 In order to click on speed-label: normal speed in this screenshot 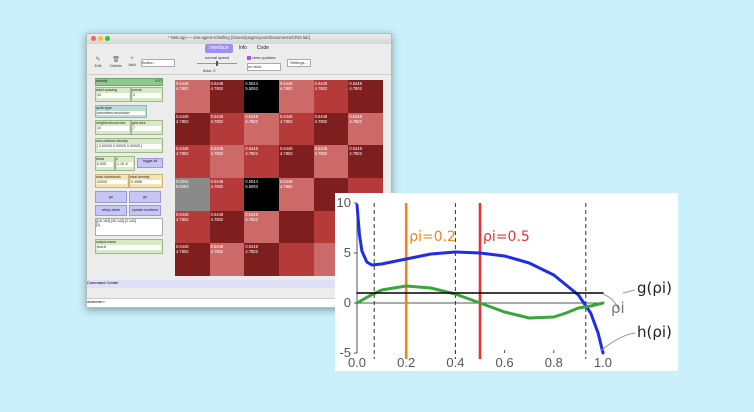, I will do `click(217, 57)`.